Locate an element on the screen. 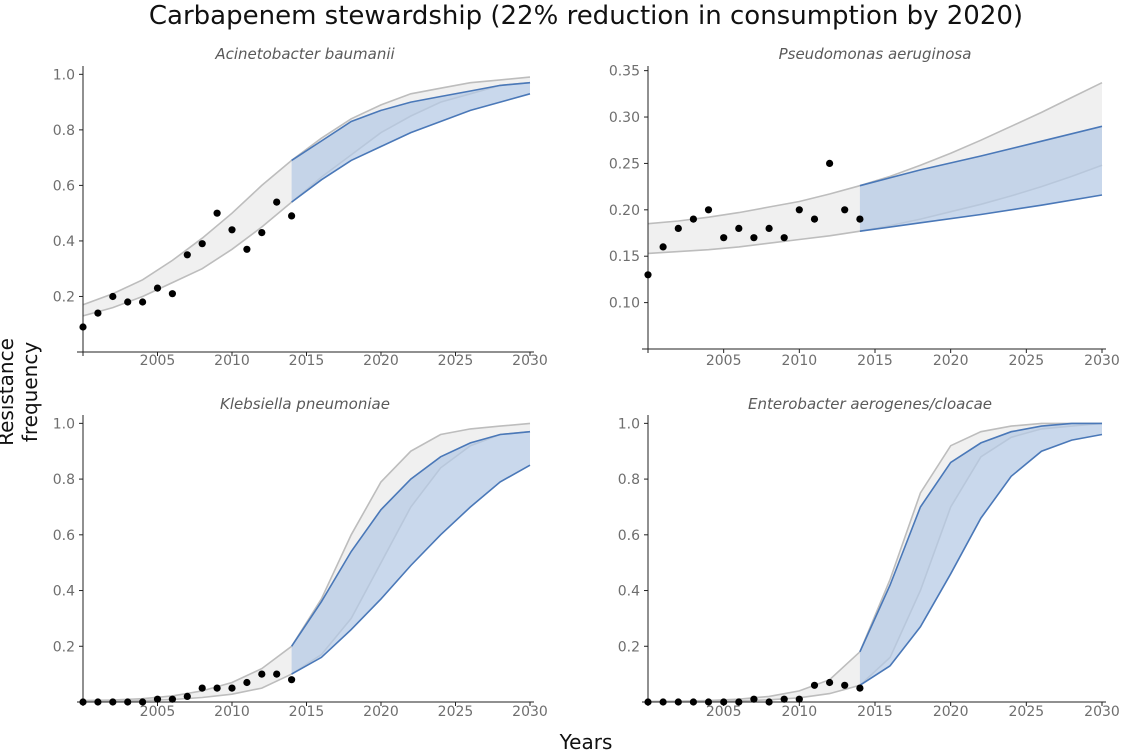 This screenshot has height=756, width=1136. y-tick-label: 0.30 is located at coordinates (624, 118).